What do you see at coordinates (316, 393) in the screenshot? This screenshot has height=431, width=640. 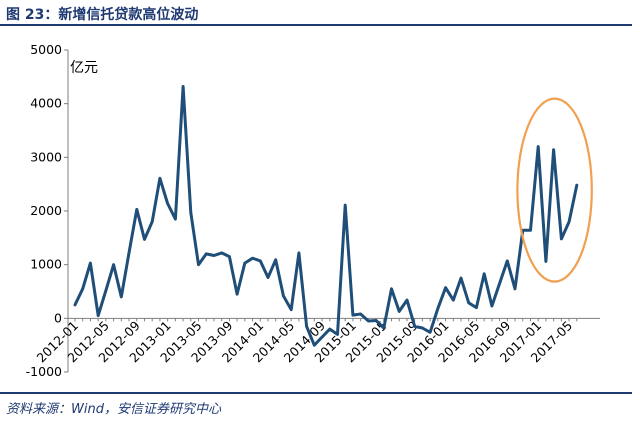 I see `source-divider` at bounding box center [316, 393].